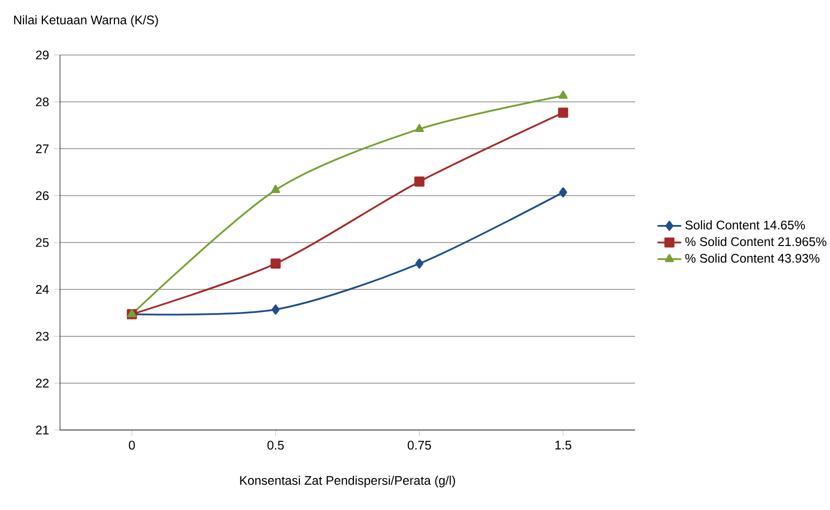  I want to click on x-axis-title: Konsentasi Zat Pendispersi/Perata (g/l), so click(348, 482).